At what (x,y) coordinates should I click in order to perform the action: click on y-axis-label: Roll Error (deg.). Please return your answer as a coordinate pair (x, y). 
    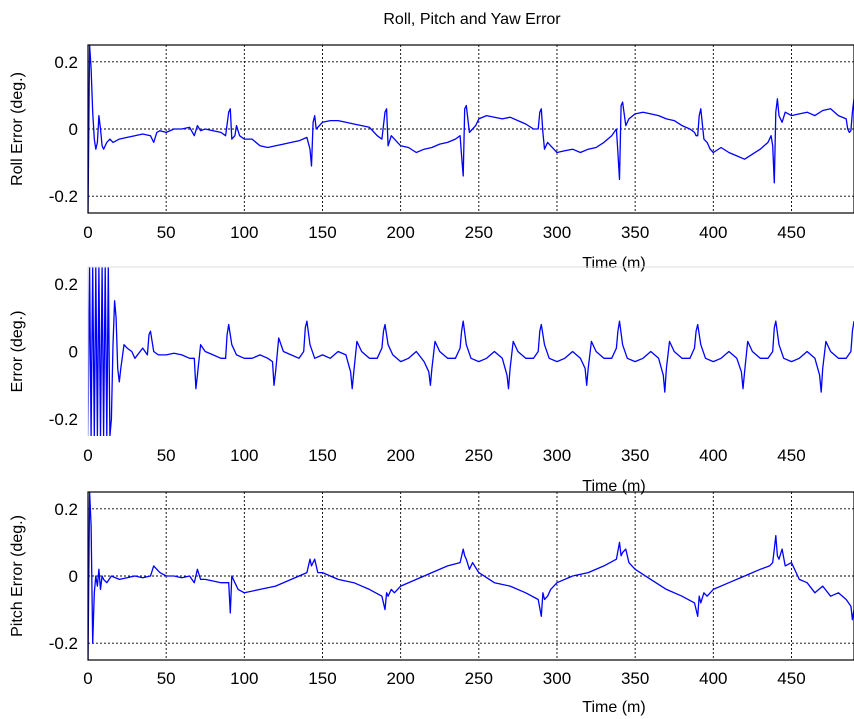
    Looking at the image, I should click on (17, 129).